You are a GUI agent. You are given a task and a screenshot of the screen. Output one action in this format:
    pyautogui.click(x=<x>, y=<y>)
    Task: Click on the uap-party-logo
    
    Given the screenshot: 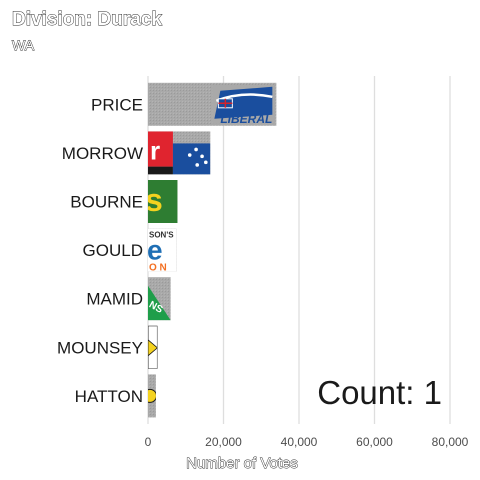 What is the action you would take?
    pyautogui.click(x=152, y=395)
    